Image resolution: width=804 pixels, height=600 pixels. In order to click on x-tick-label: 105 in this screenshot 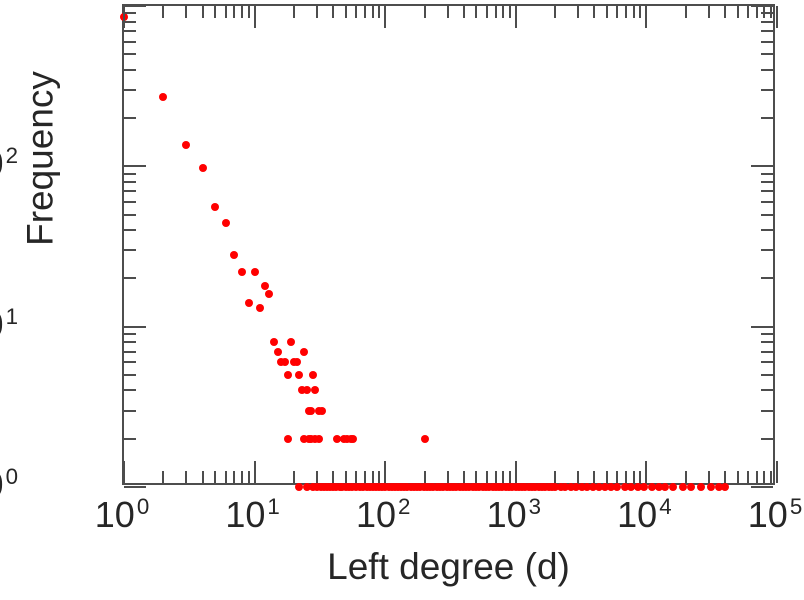, I will do `click(774, 514)`.